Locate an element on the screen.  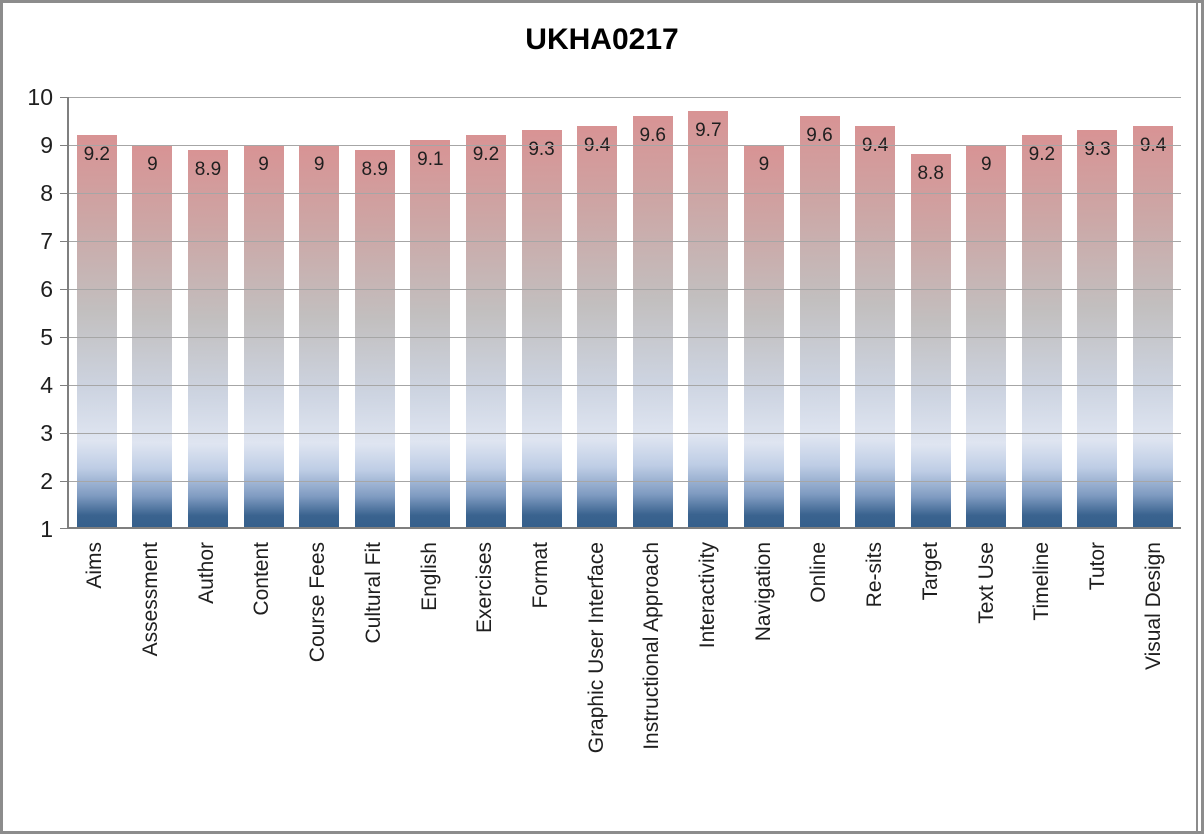
y-tick-label: 2 is located at coordinates (46, 481).